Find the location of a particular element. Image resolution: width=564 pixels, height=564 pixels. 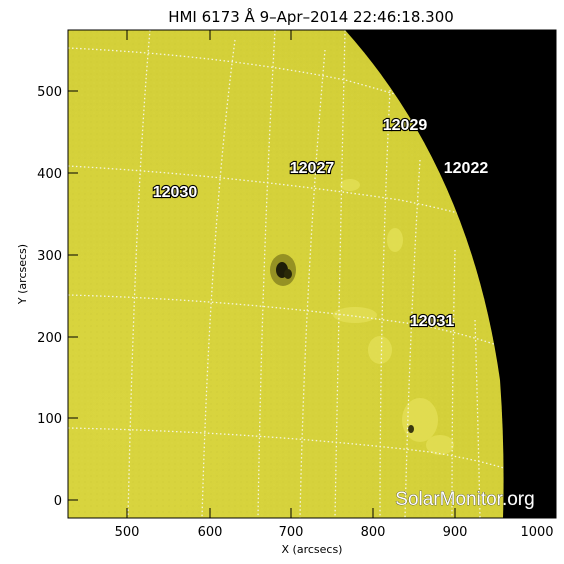

y-tick-200: 200 is located at coordinates (49, 338).